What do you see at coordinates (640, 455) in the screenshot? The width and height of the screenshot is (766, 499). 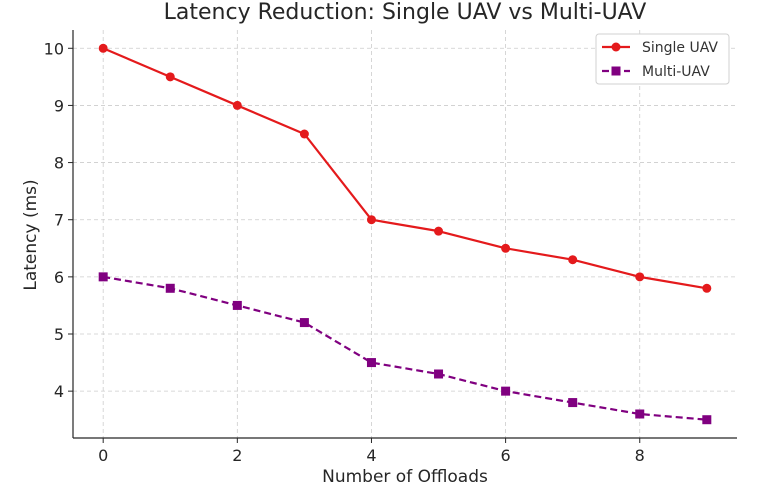 I see `x-tick-label: 8` at bounding box center [640, 455].